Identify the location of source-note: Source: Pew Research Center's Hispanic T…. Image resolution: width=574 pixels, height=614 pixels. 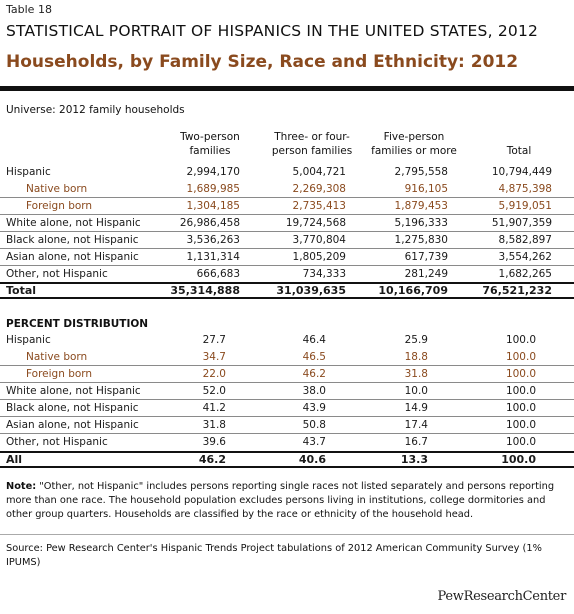
(274, 555).